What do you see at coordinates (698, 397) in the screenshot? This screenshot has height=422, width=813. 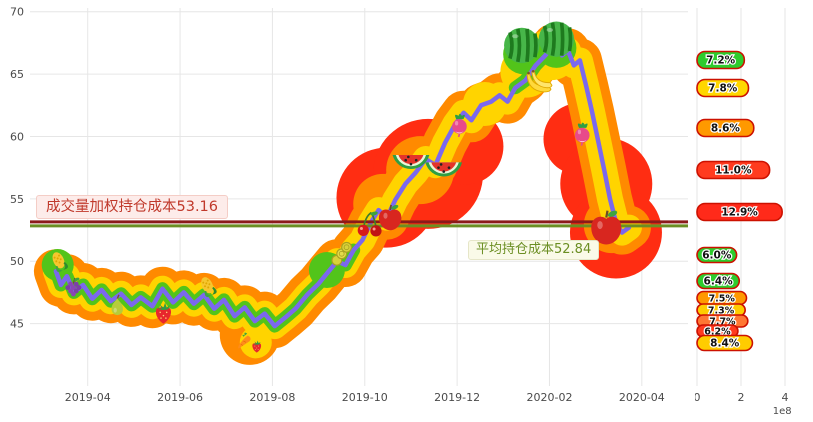 I see `volume-tick-label: 0` at bounding box center [698, 397].